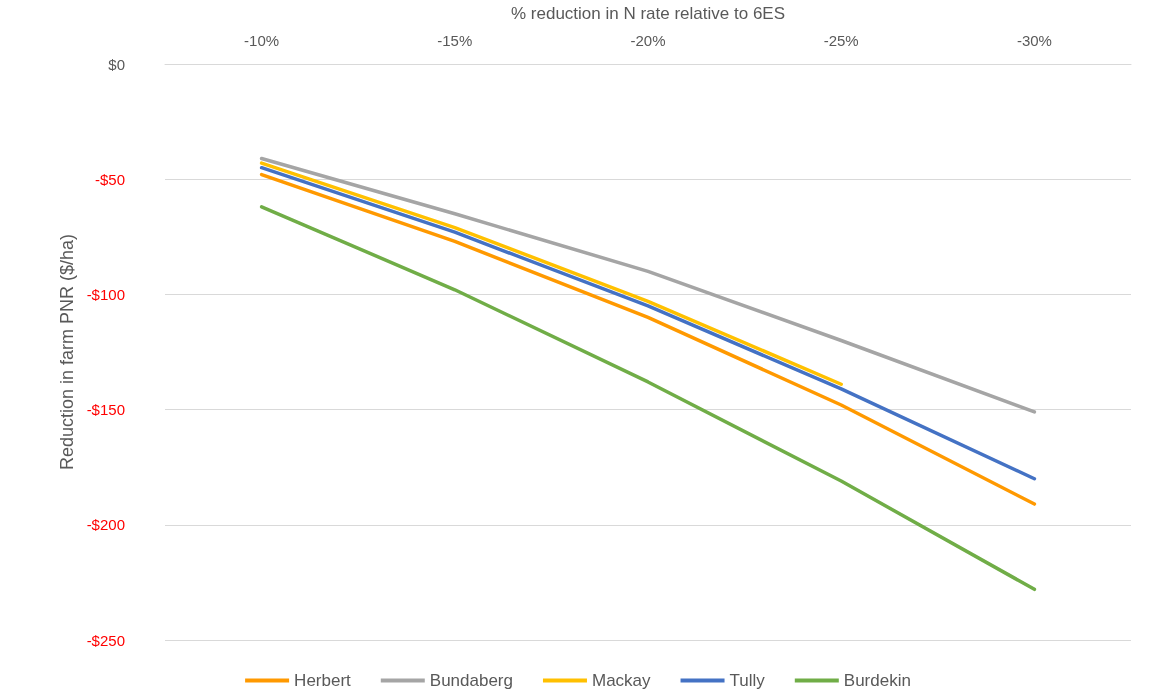 This screenshot has width=1156, height=700. Describe the element at coordinates (1034, 40) in the screenshot. I see `x-tick-label: -30%` at that location.